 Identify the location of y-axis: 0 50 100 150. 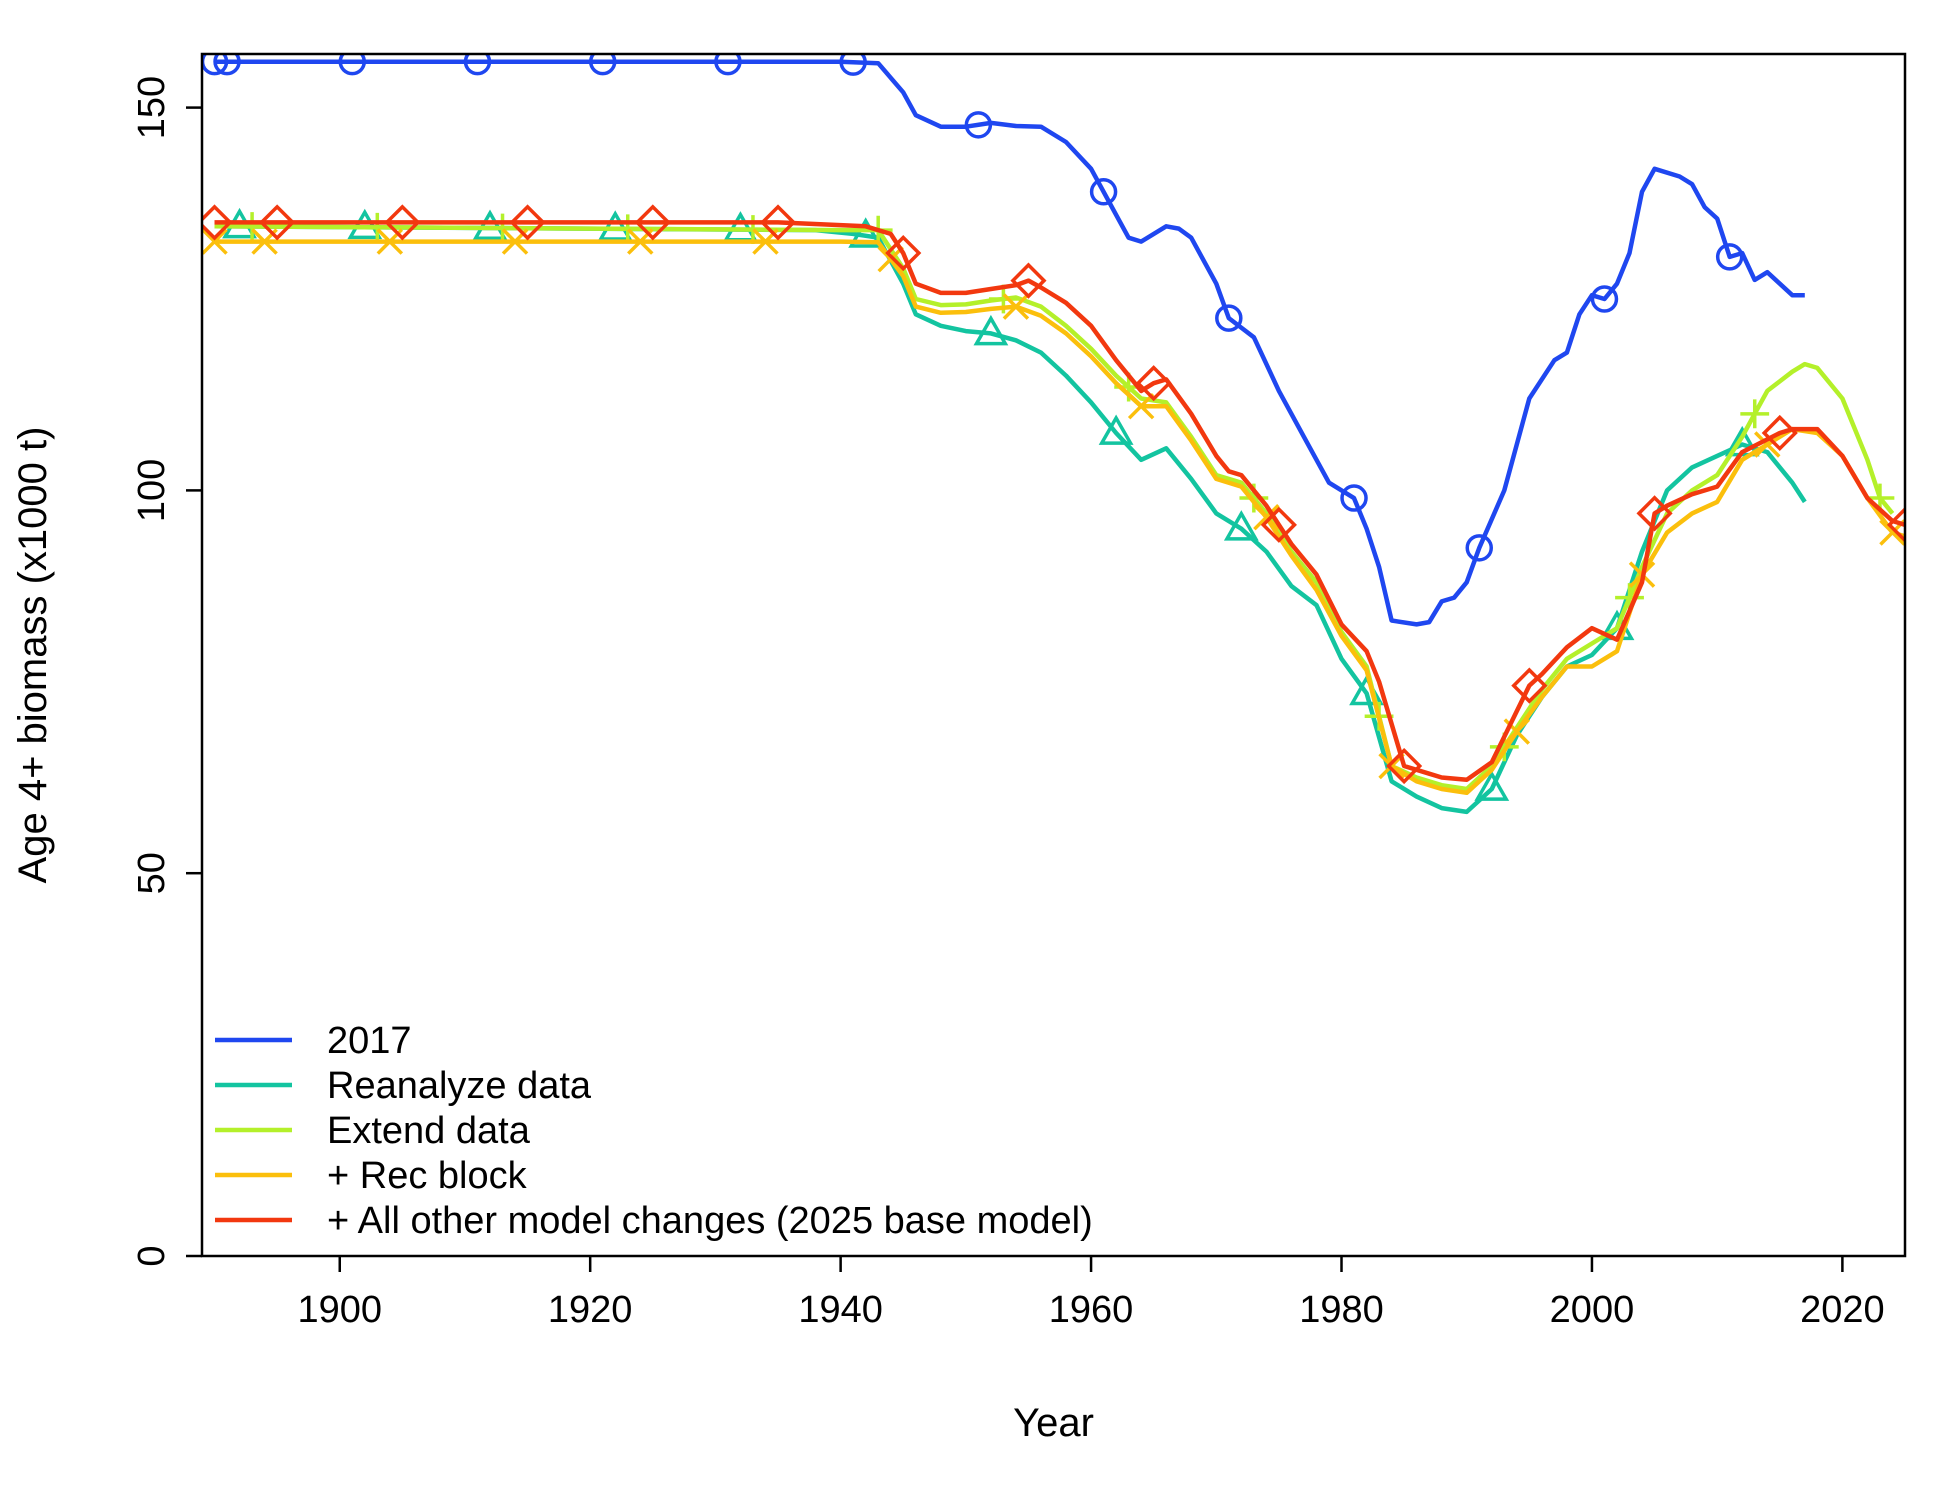
(166, 671).